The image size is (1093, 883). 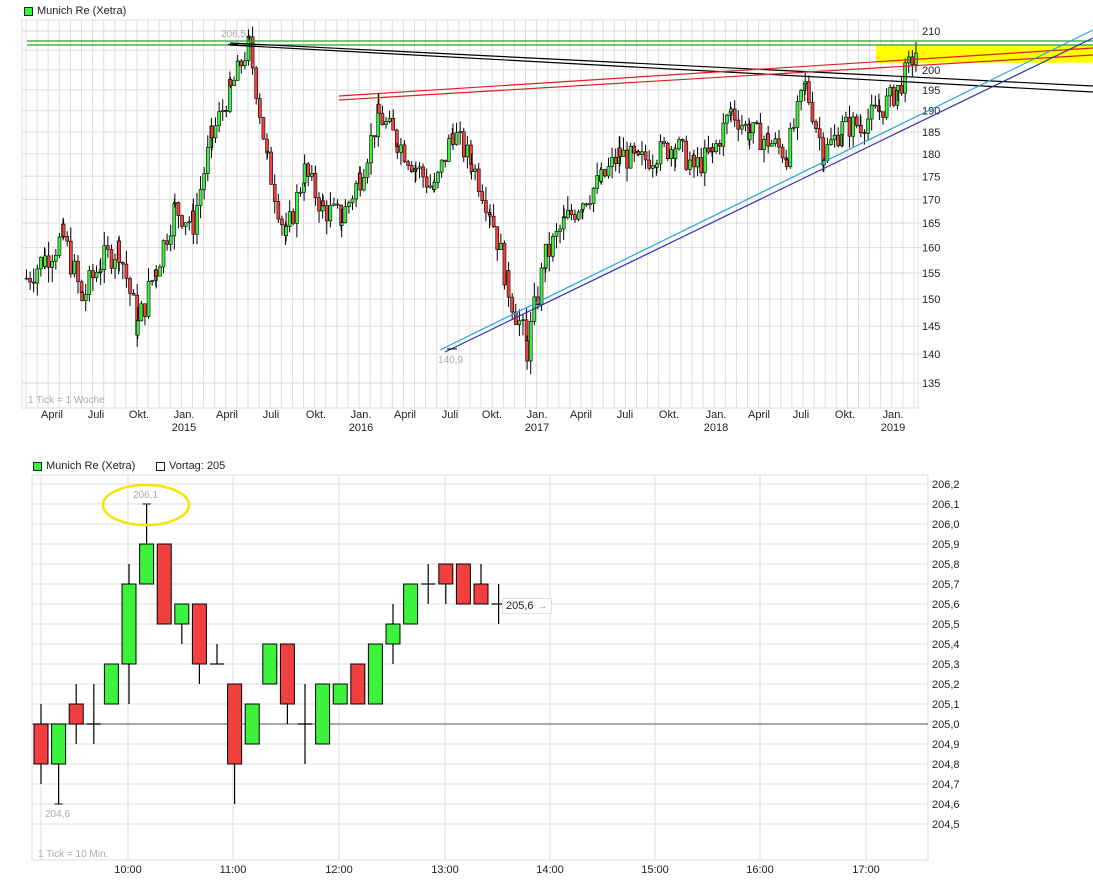 What do you see at coordinates (931, 355) in the screenshot?
I see `svg-text: 140` at bounding box center [931, 355].